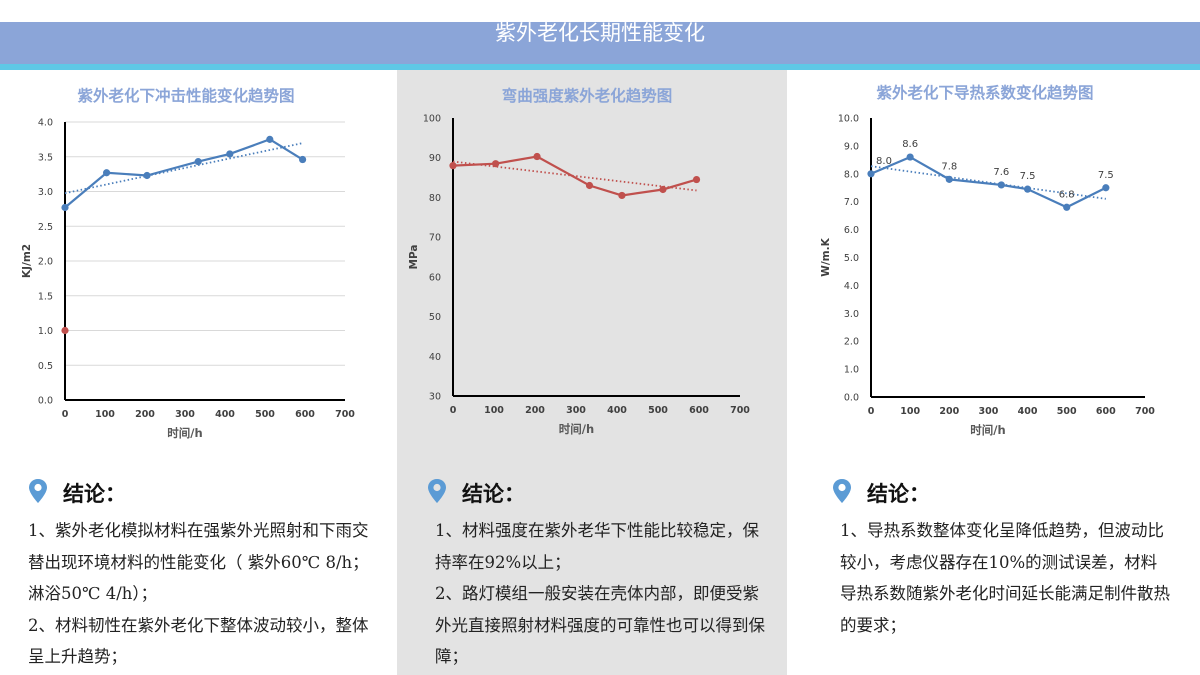 This screenshot has width=1200, height=675. What do you see at coordinates (435, 158) in the screenshot?
I see `y-tick-label: 90` at bounding box center [435, 158].